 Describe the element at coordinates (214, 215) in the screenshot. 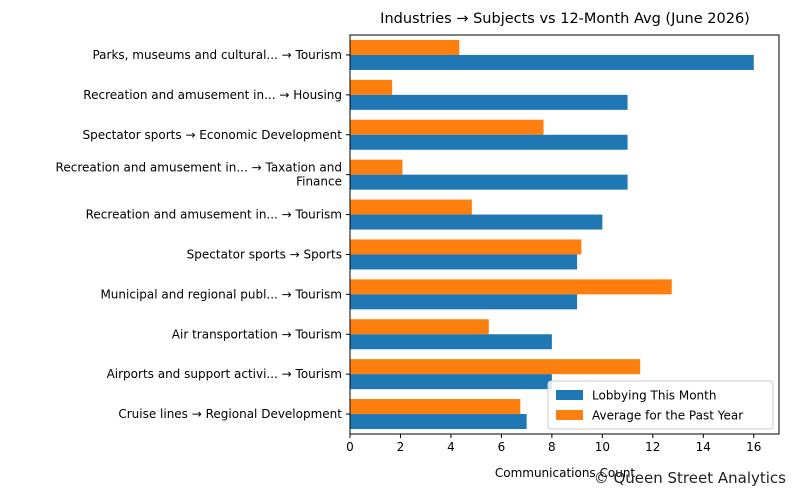

I see `y-tick-label: Recreation and amusement in... → Tourism` at that location.